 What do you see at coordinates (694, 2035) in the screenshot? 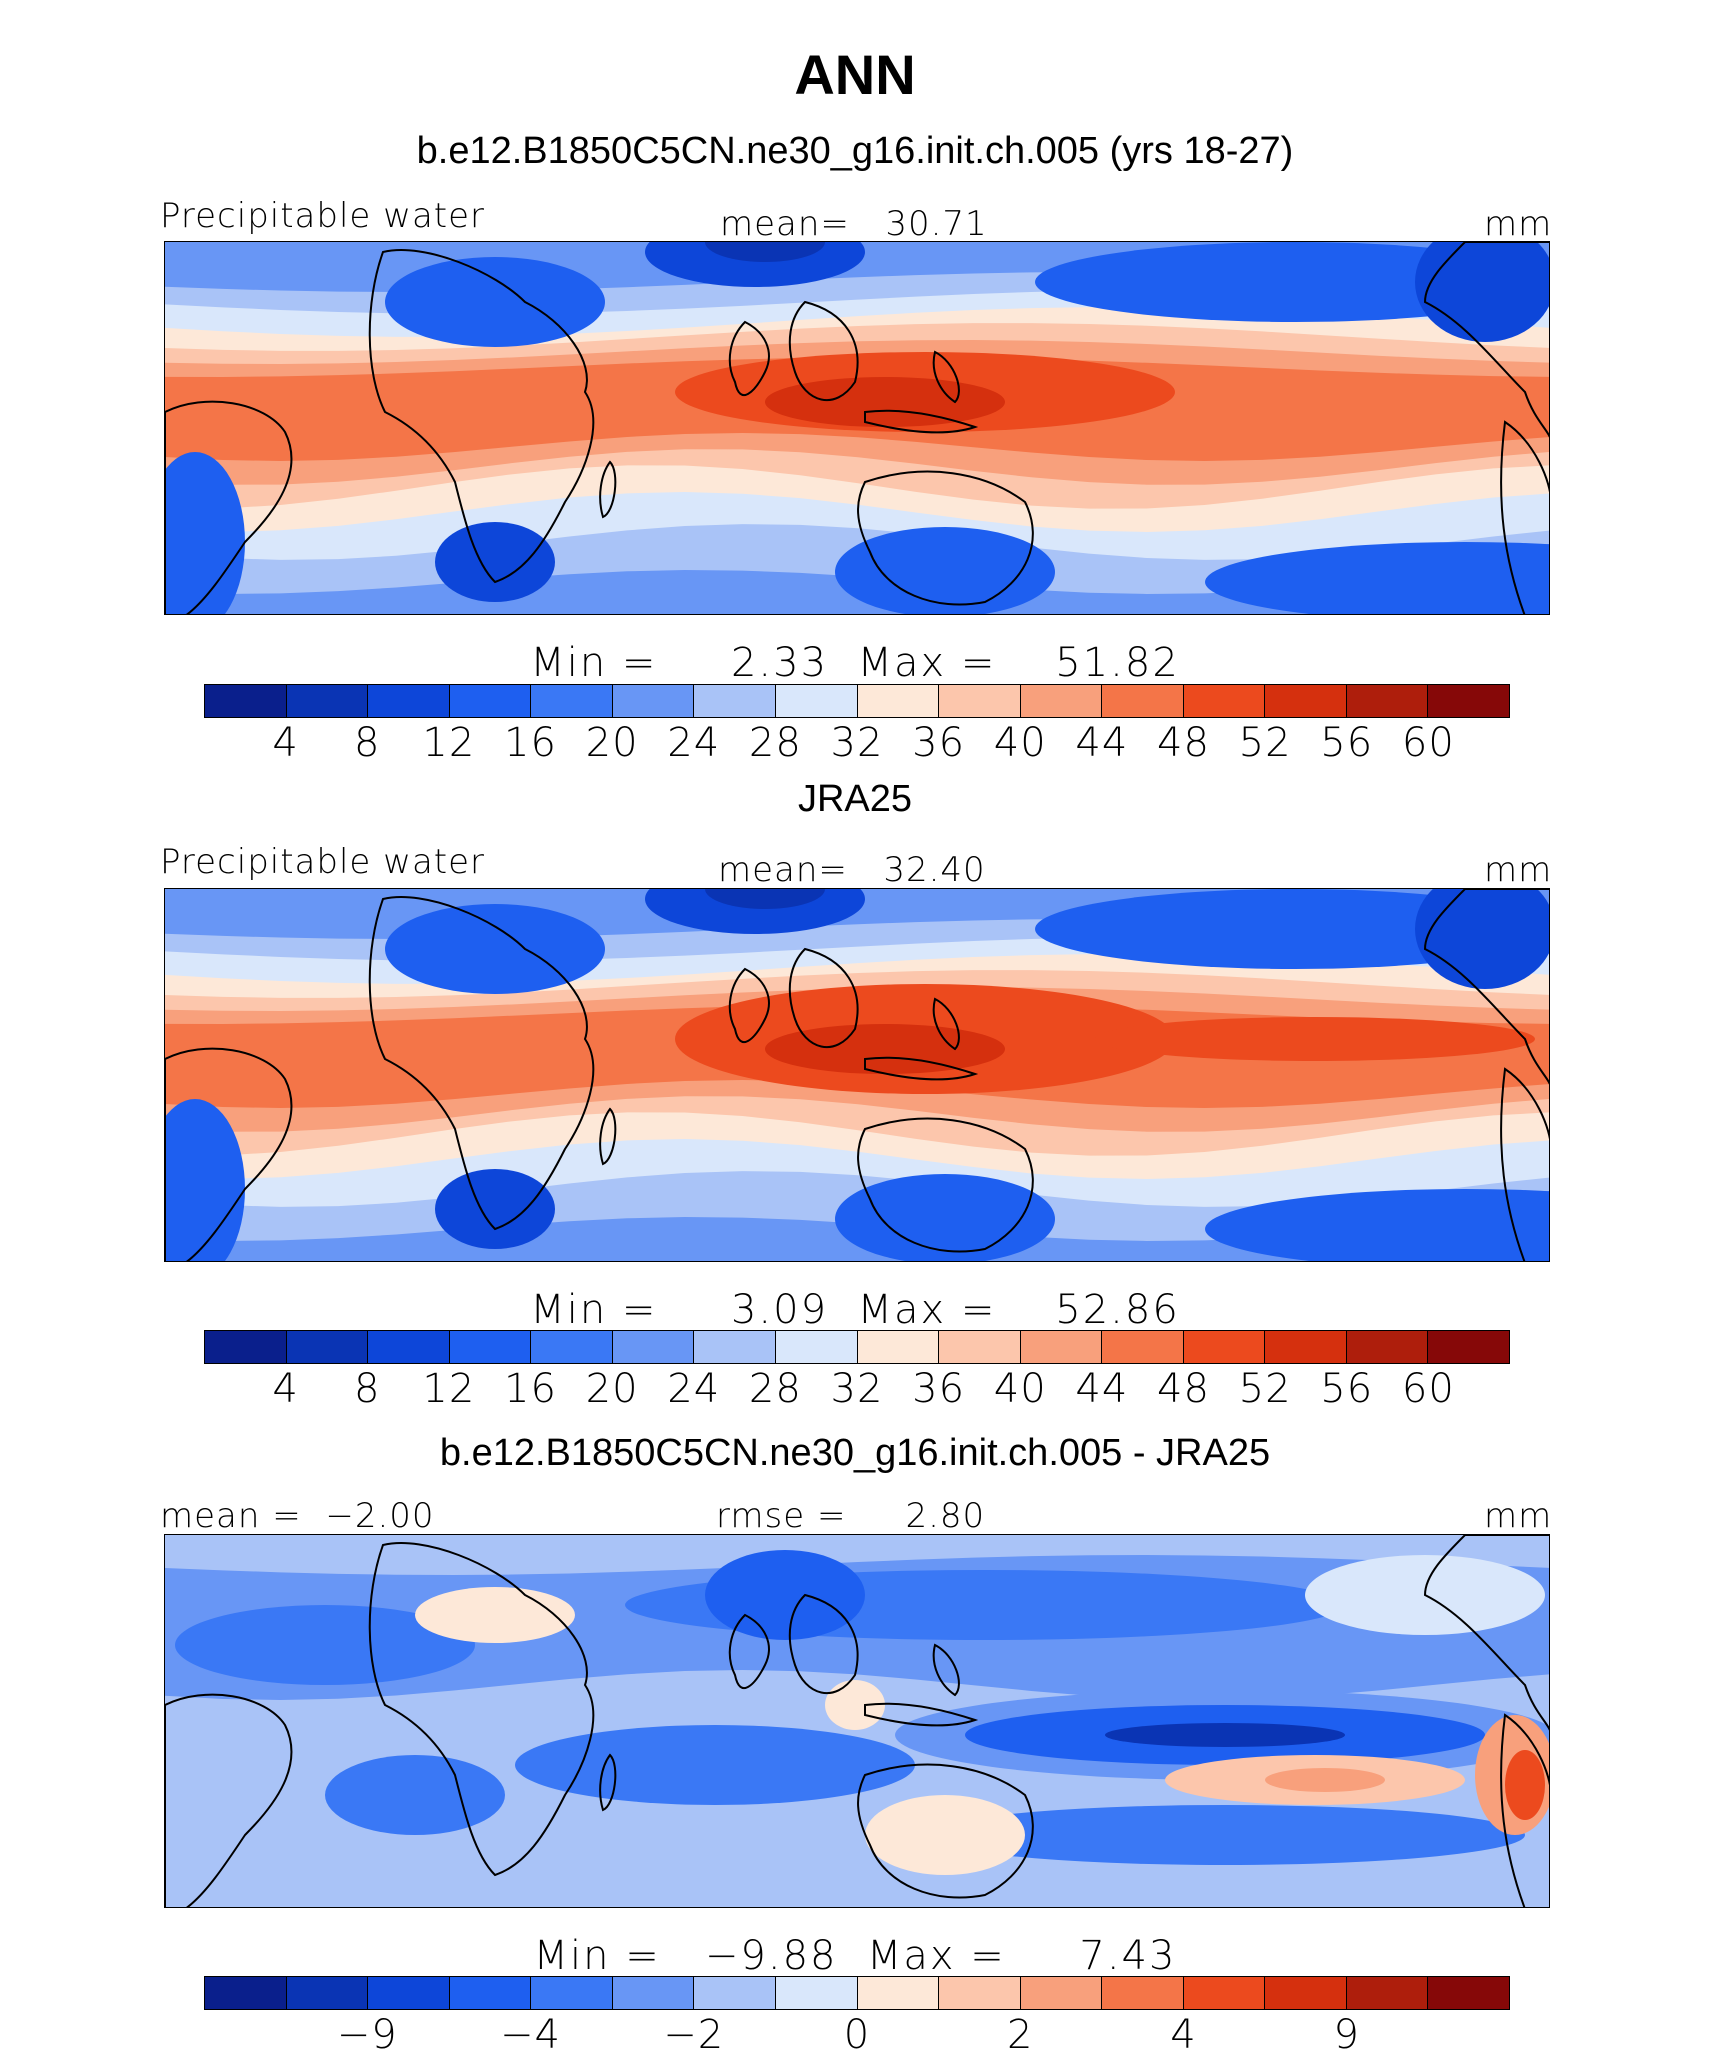
I see `colorbar-tick-label: −2` at bounding box center [694, 2035].